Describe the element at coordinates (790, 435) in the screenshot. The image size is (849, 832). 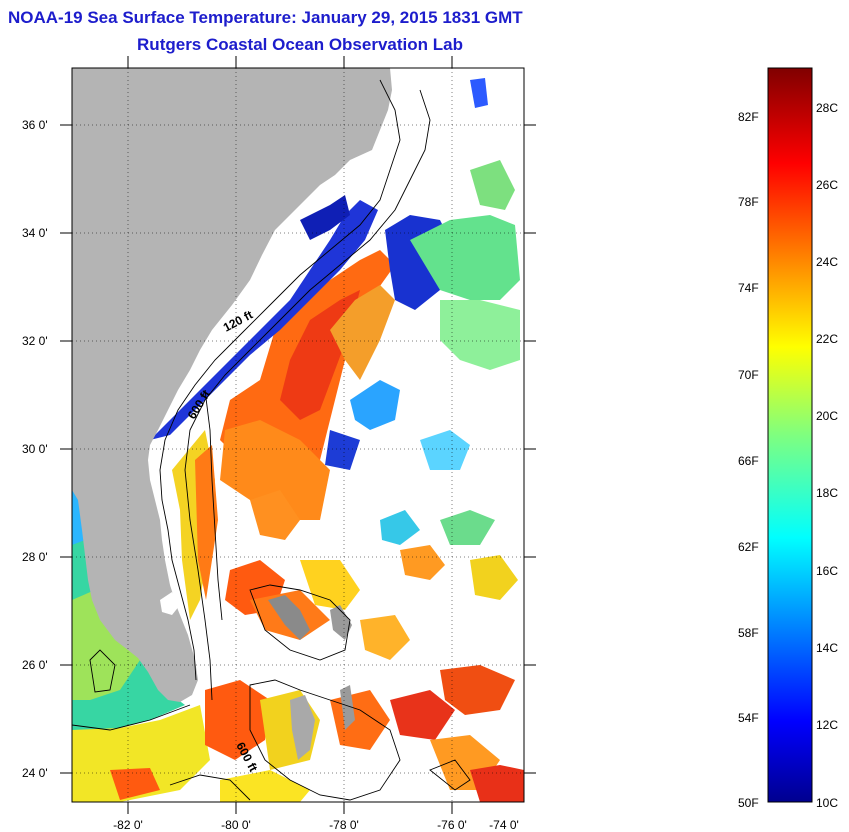
I see `colorbar-gradient` at that location.